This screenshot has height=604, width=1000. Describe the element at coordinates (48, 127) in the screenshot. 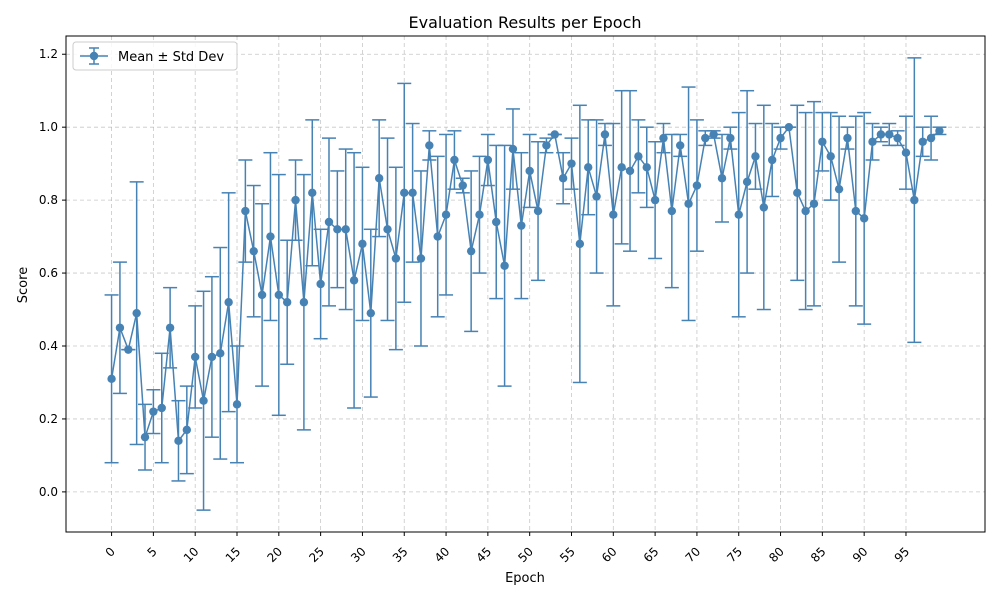

I see `y-tick-label: 1.0` at that location.